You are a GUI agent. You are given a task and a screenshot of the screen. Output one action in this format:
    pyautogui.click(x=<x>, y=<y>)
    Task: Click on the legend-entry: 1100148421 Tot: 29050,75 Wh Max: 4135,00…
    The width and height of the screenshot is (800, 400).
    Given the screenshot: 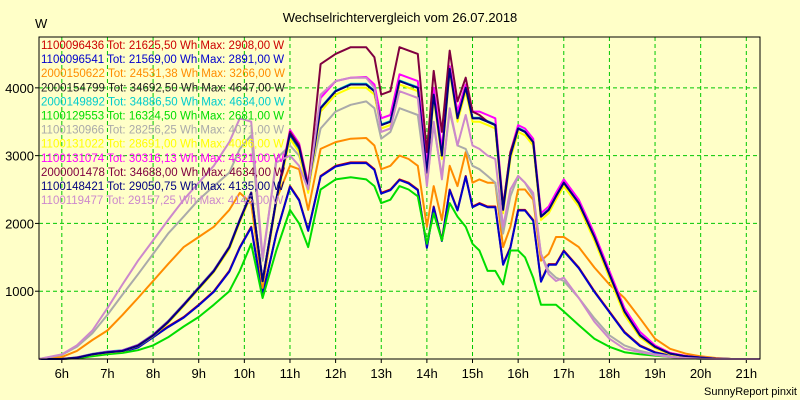 What is the action you would take?
    pyautogui.click(x=162, y=187)
    